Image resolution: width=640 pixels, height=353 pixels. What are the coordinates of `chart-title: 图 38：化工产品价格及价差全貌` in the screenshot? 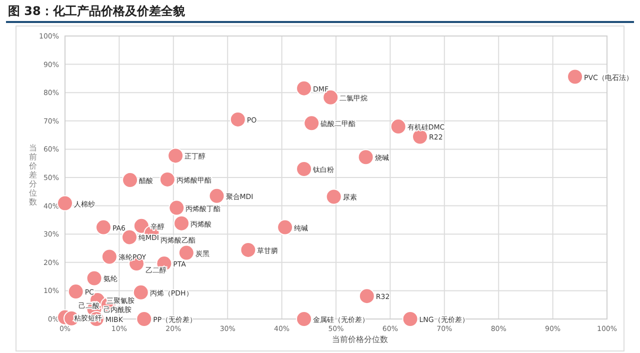 It's located at (97, 11).